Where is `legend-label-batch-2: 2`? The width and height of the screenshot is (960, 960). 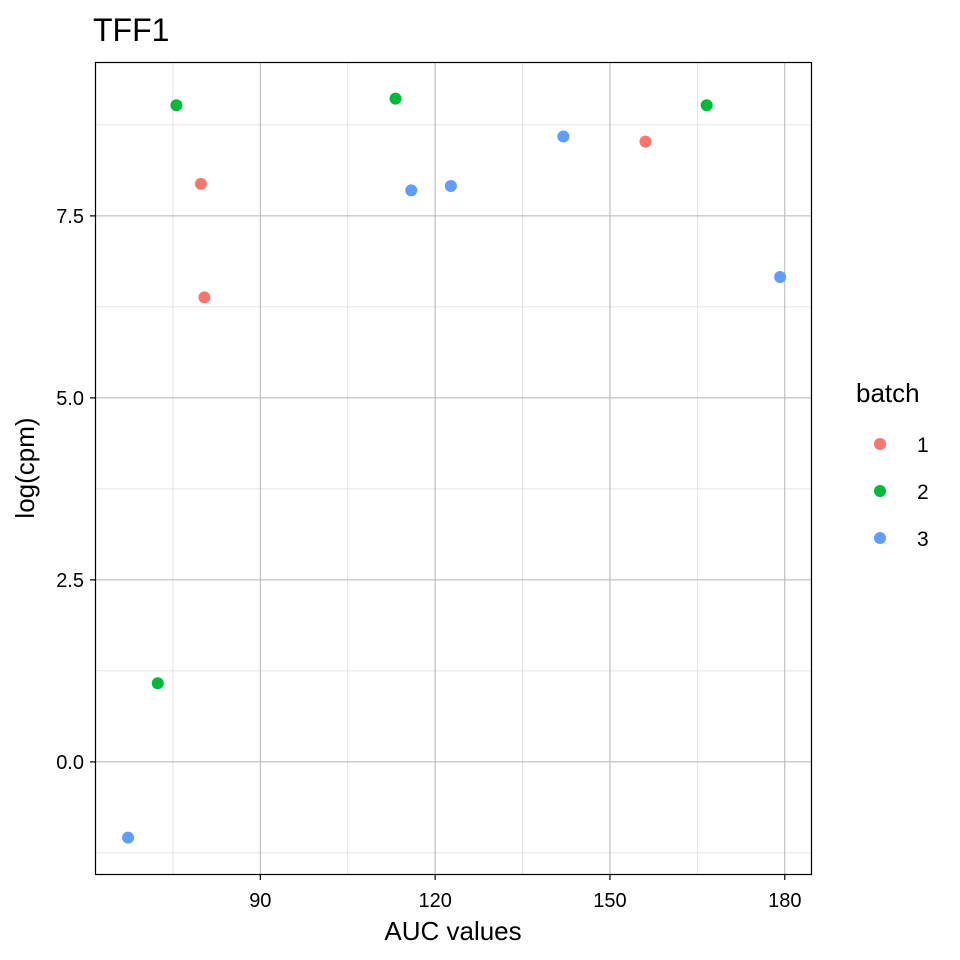
legend-label-batch-2: 2 is located at coordinates (923, 492).